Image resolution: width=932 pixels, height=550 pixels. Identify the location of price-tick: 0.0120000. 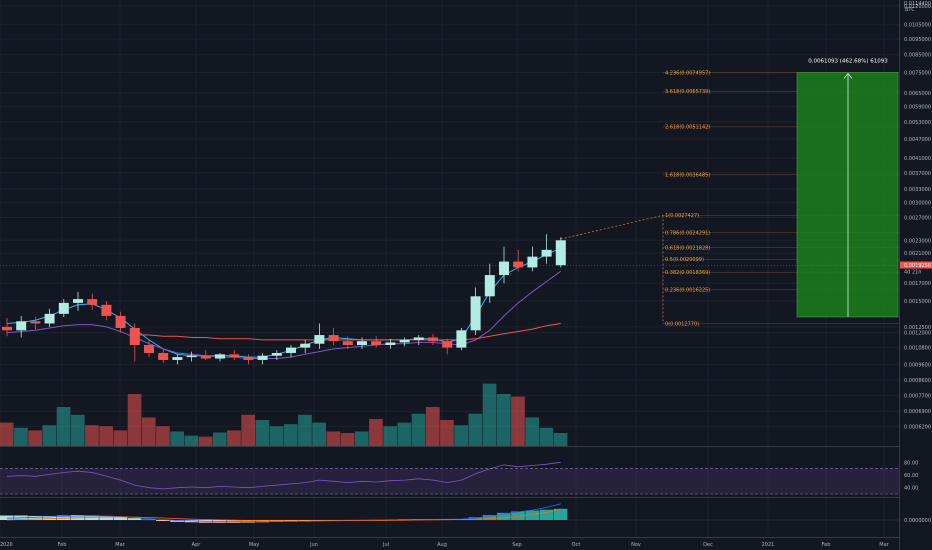
(917, 7).